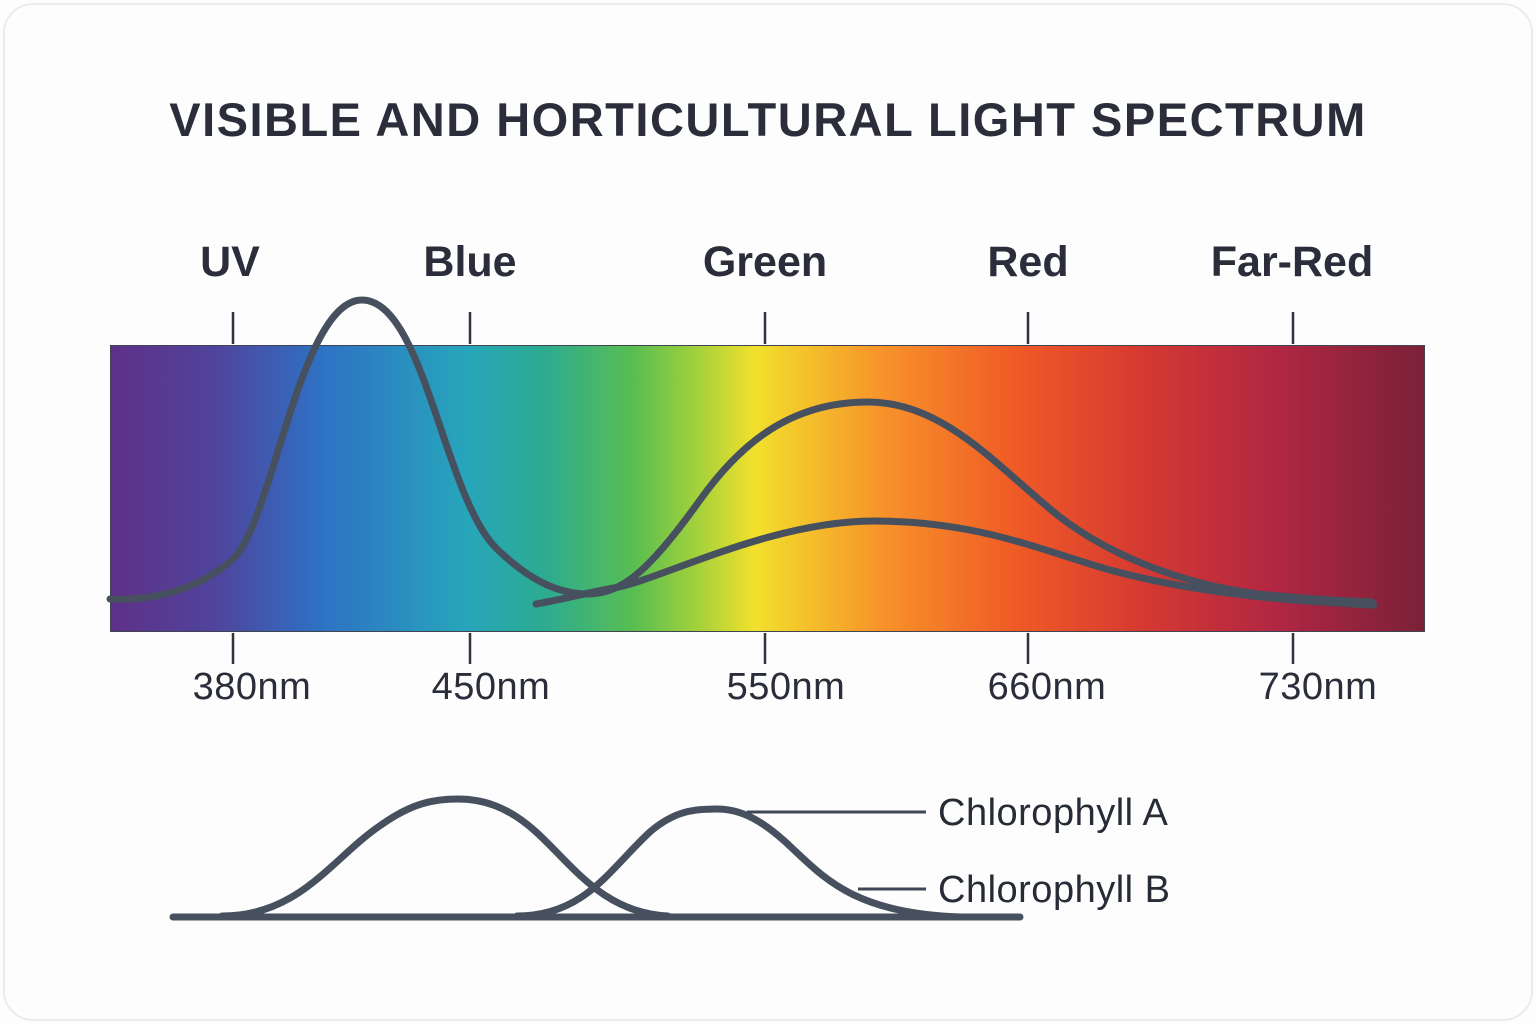  What do you see at coordinates (768, 119) in the screenshot?
I see `page-title: VISIBLE AND HORTICULTURAL LIGHT SPECTRUM` at bounding box center [768, 119].